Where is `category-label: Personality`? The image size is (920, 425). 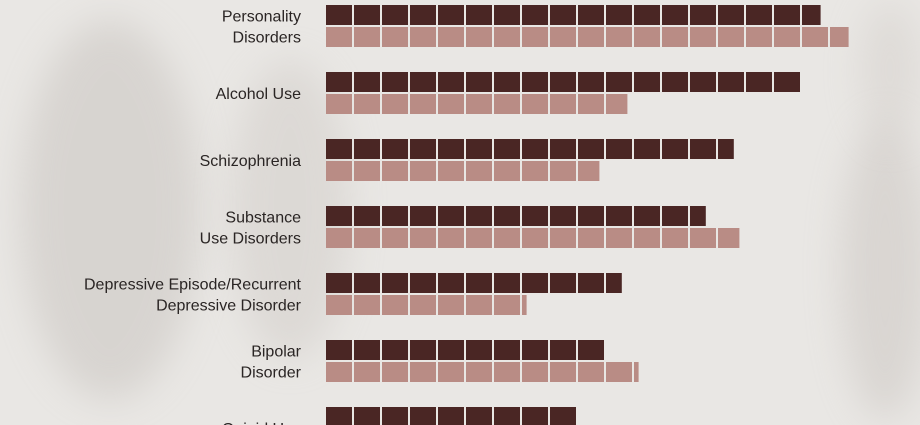
category-label: Personality is located at coordinates (261, 17).